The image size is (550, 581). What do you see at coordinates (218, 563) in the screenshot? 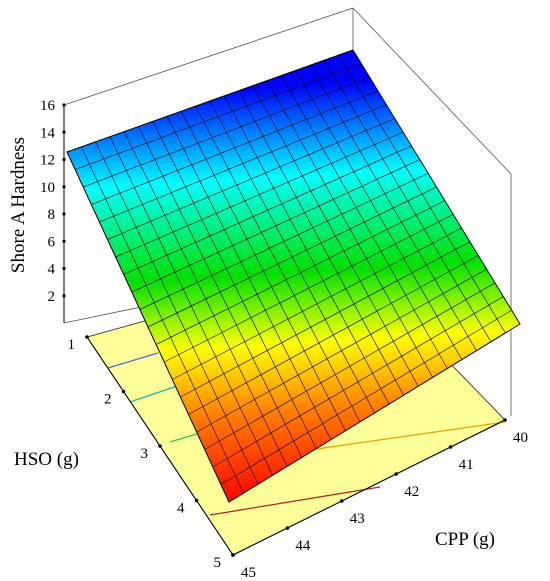
I see `y-tick-label: 5` at bounding box center [218, 563].